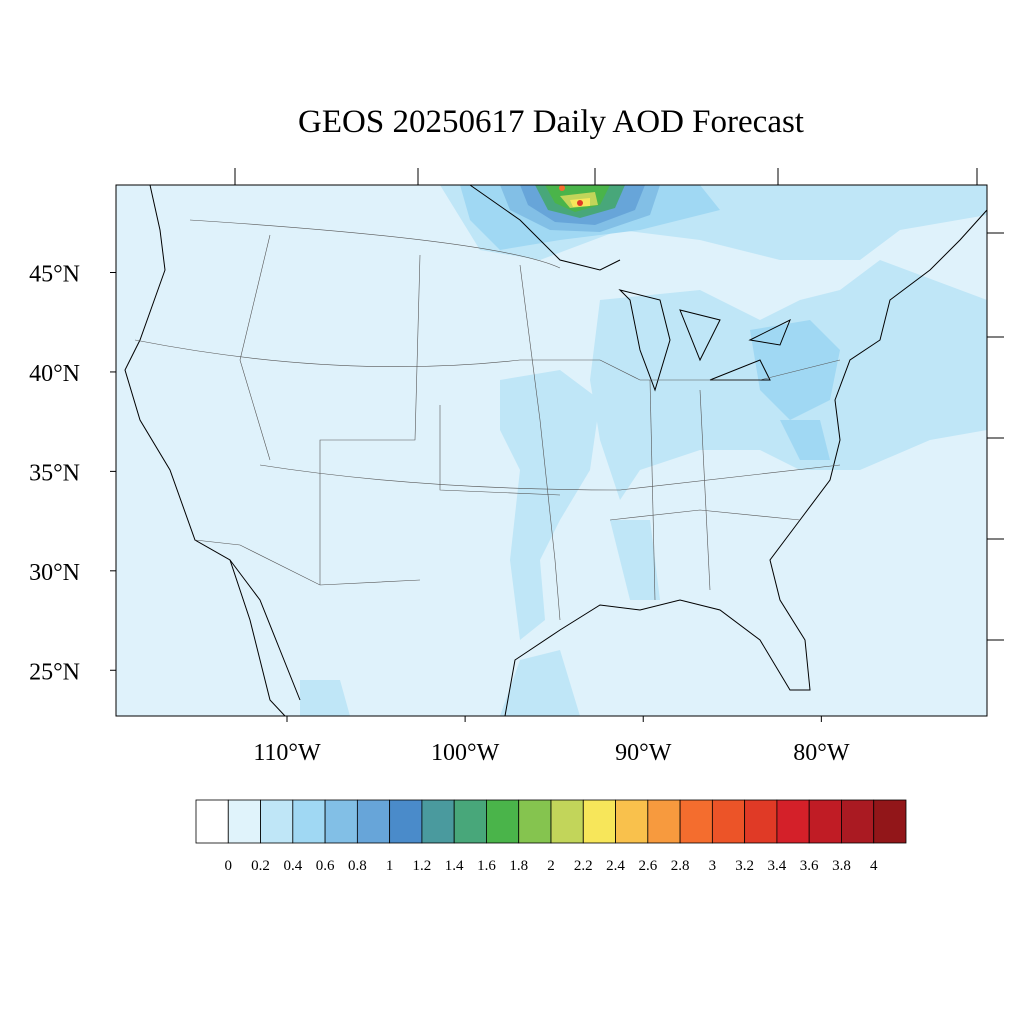  Describe the element at coordinates (777, 866) in the screenshot. I see `colorbar-label: 3.4` at that location.